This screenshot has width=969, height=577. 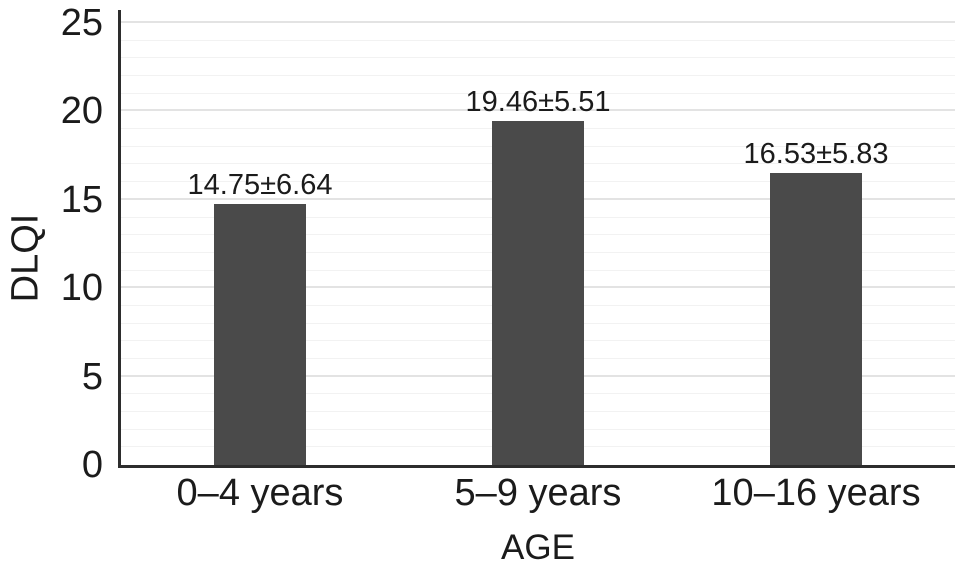 I want to click on bar-value-label: 14.75±6.64, so click(x=260, y=185).